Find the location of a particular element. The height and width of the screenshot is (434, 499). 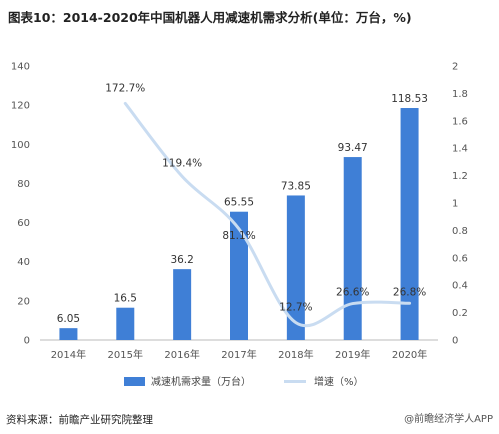

legend-bar-swatch is located at coordinates (134, 381).